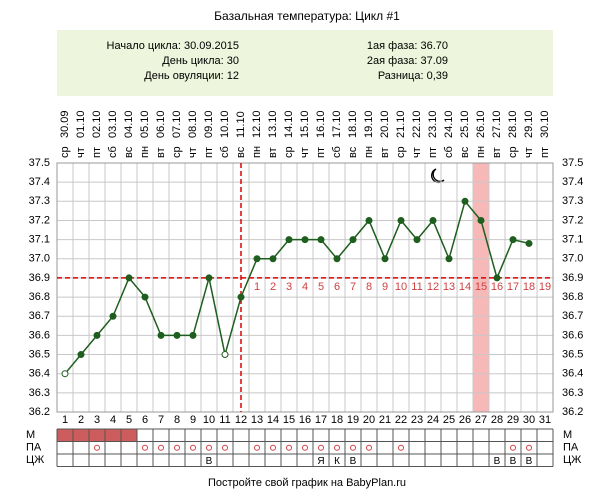  Describe the element at coordinates (385, 124) in the screenshot. I see `date-label: 20.10` at that location.